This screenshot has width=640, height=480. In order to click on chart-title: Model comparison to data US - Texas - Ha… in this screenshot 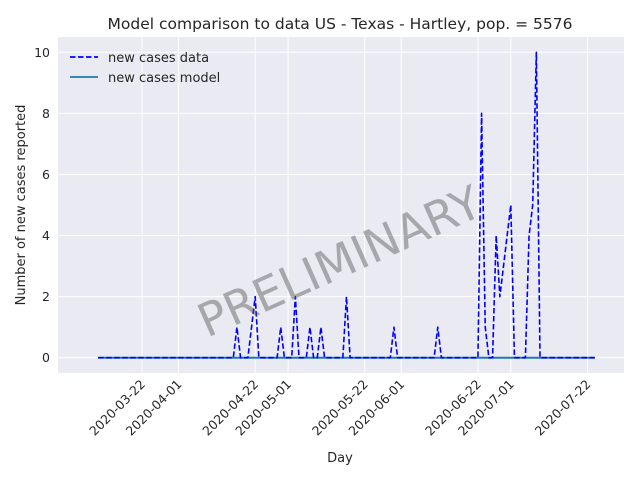, I will do `click(340, 24)`.